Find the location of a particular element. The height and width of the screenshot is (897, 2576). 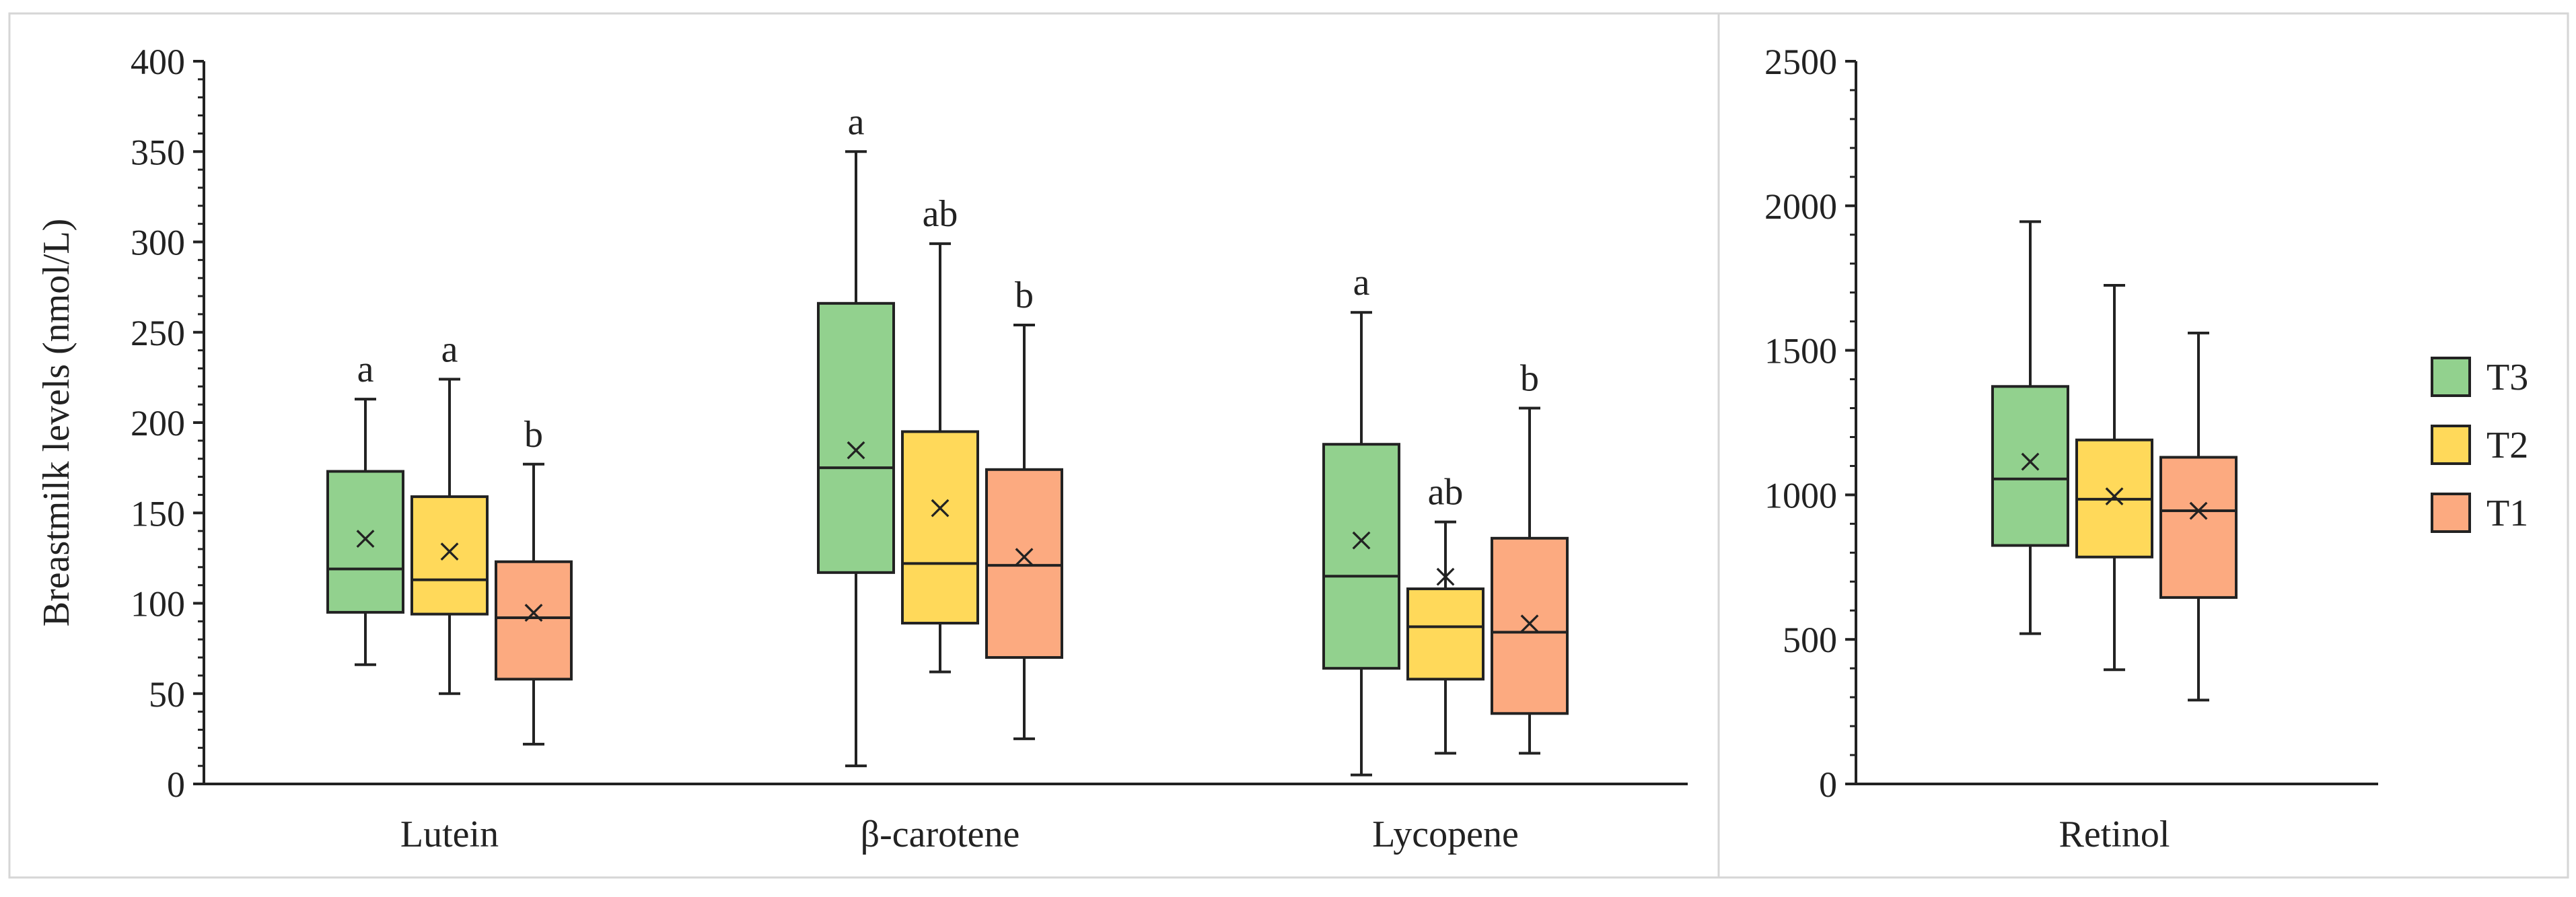

y-tick-label: 500 is located at coordinates (1810, 640).